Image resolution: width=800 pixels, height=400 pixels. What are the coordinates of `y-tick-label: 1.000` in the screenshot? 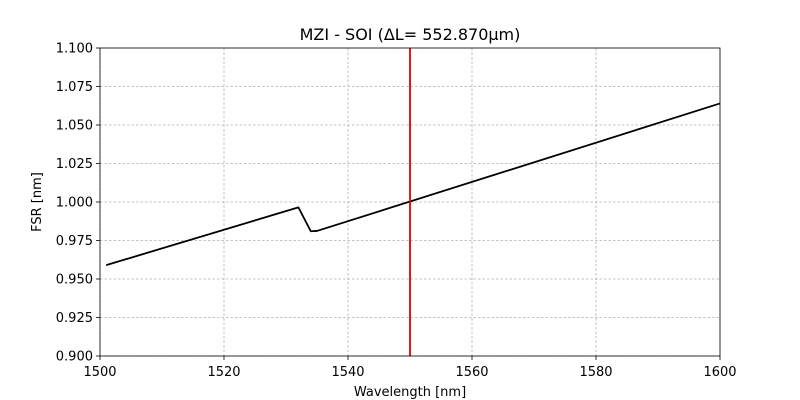 It's located at (74, 203).